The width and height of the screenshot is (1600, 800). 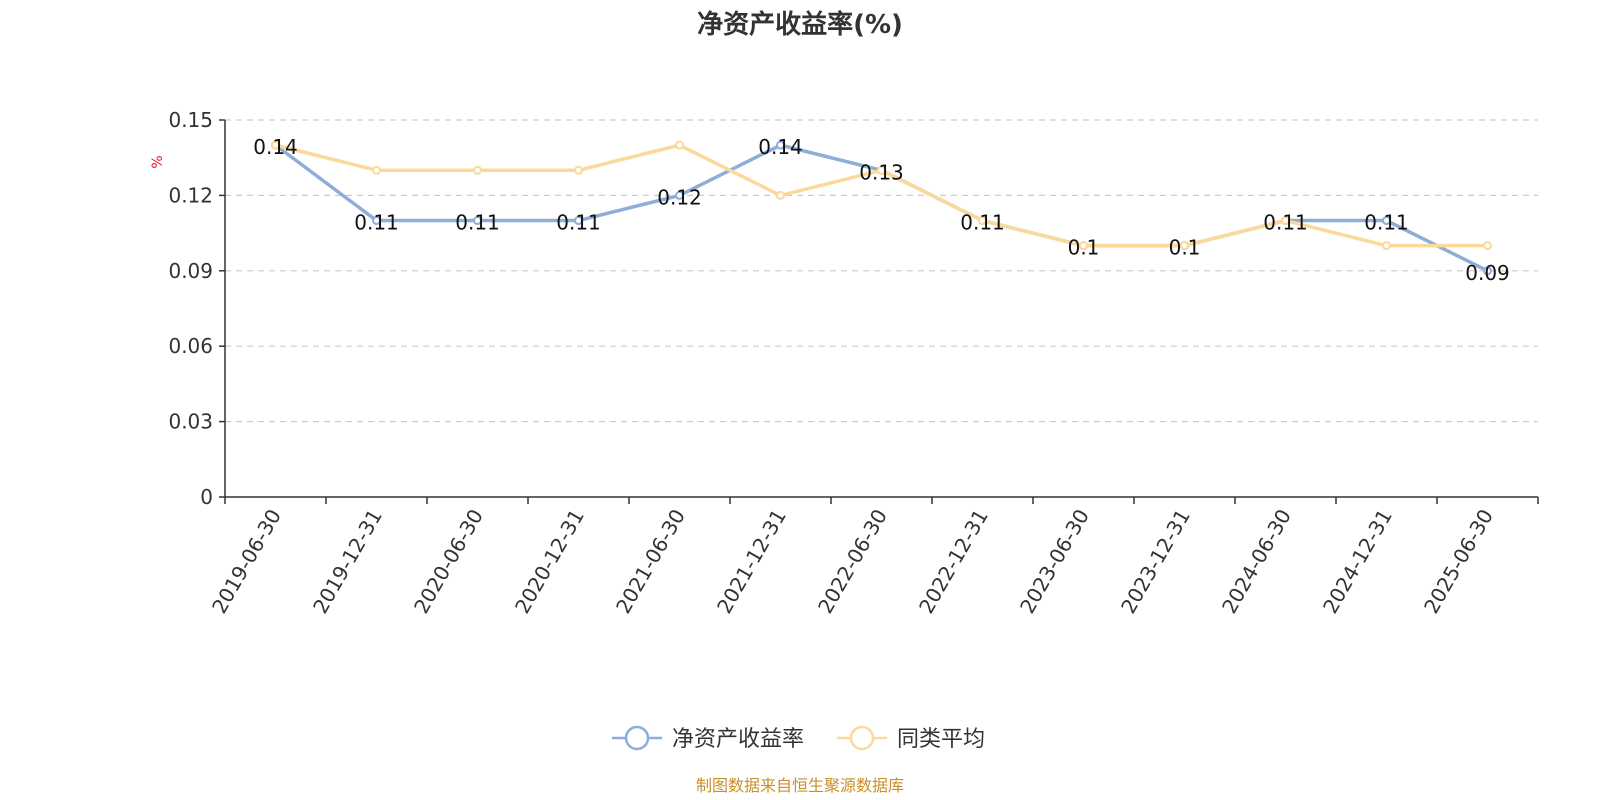 I want to click on y-axis-label: %, so click(x=158, y=161).